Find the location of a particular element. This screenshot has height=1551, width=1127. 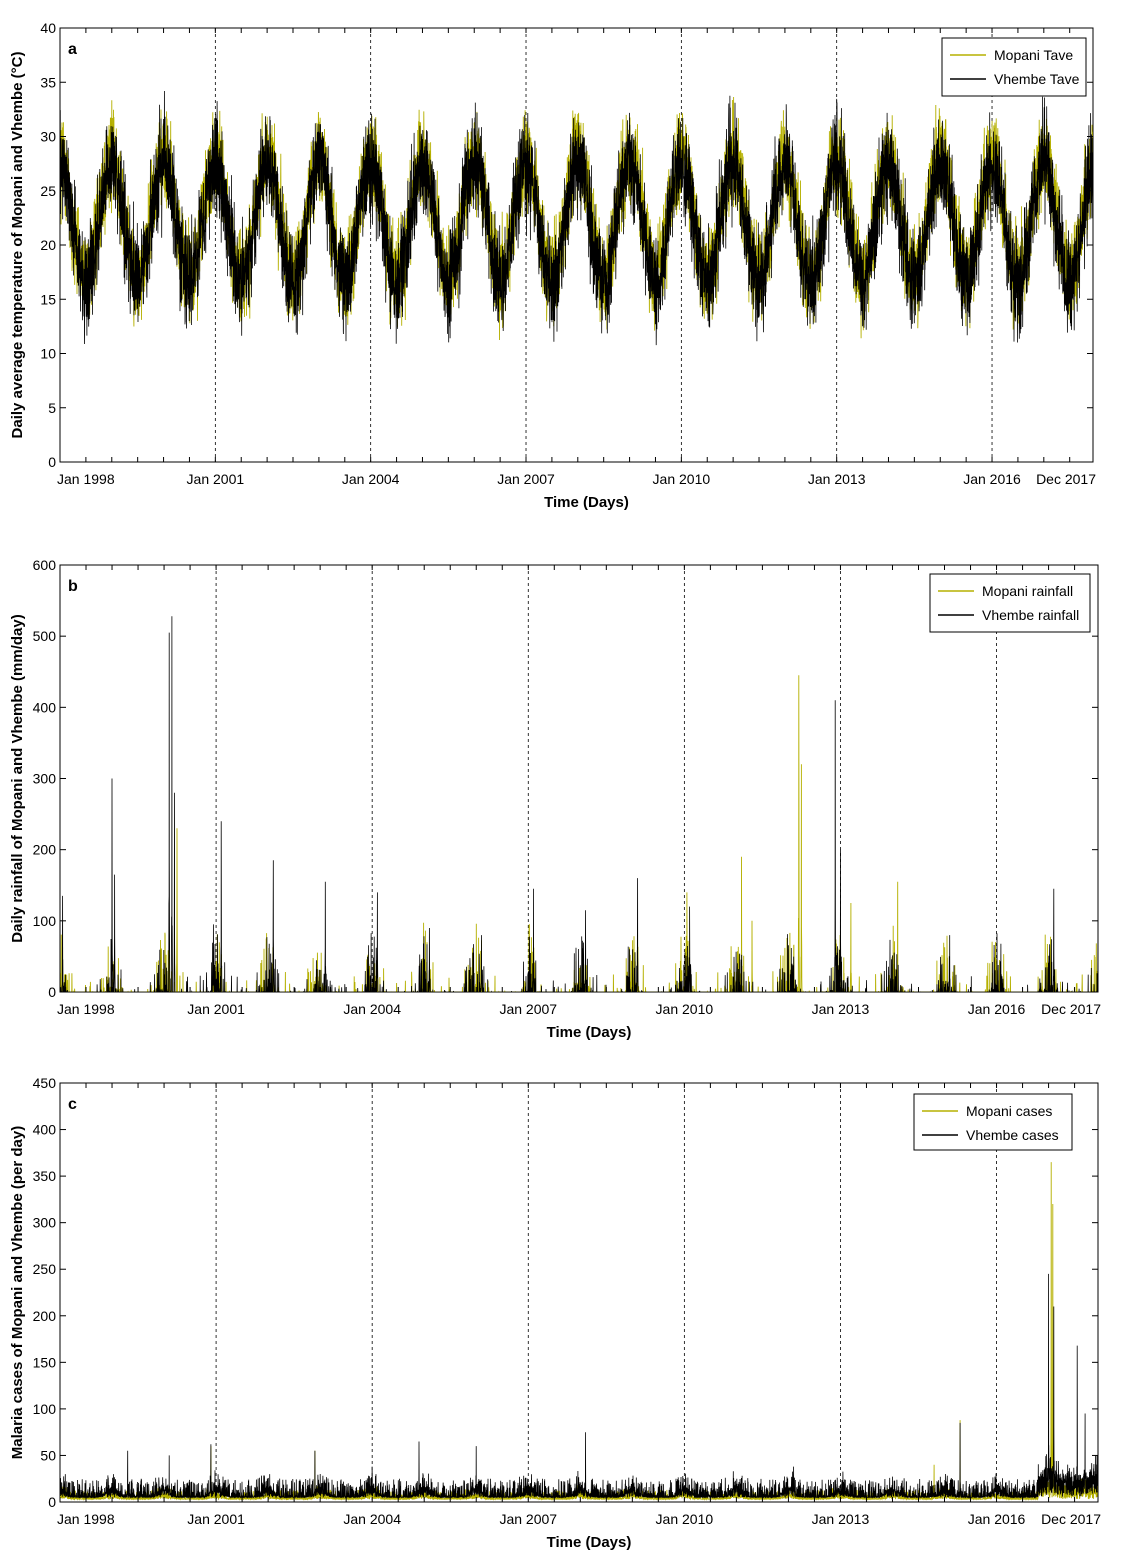

panel-letter: a is located at coordinates (72, 49).